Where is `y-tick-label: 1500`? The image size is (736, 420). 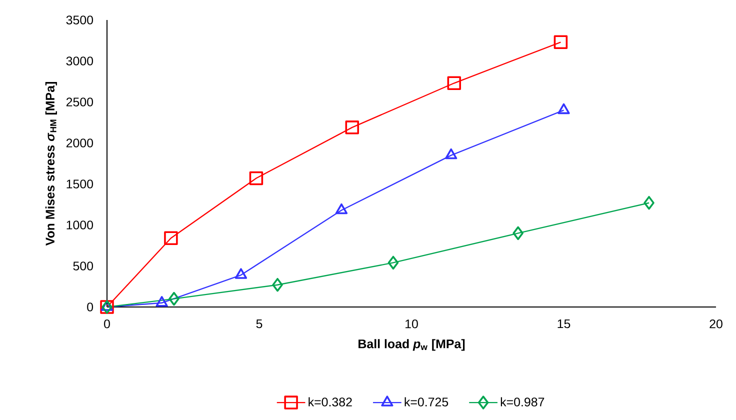
y-tick-label: 1500 is located at coordinates (80, 184).